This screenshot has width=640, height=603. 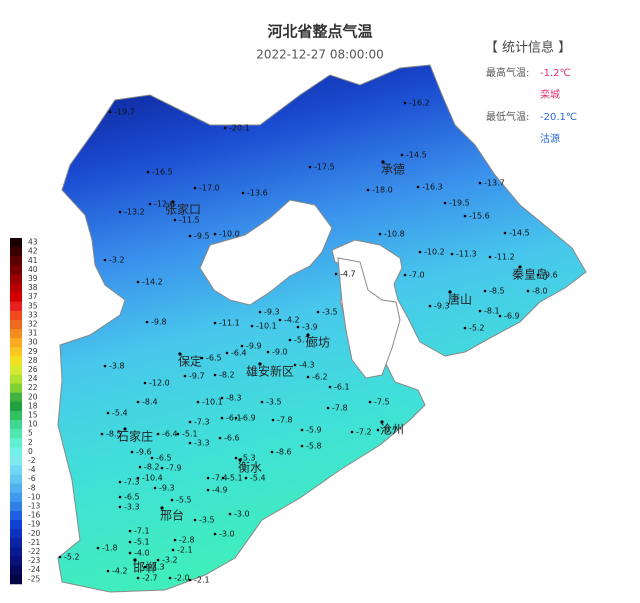 I want to click on station-value: -6.5, so click(x=214, y=358).